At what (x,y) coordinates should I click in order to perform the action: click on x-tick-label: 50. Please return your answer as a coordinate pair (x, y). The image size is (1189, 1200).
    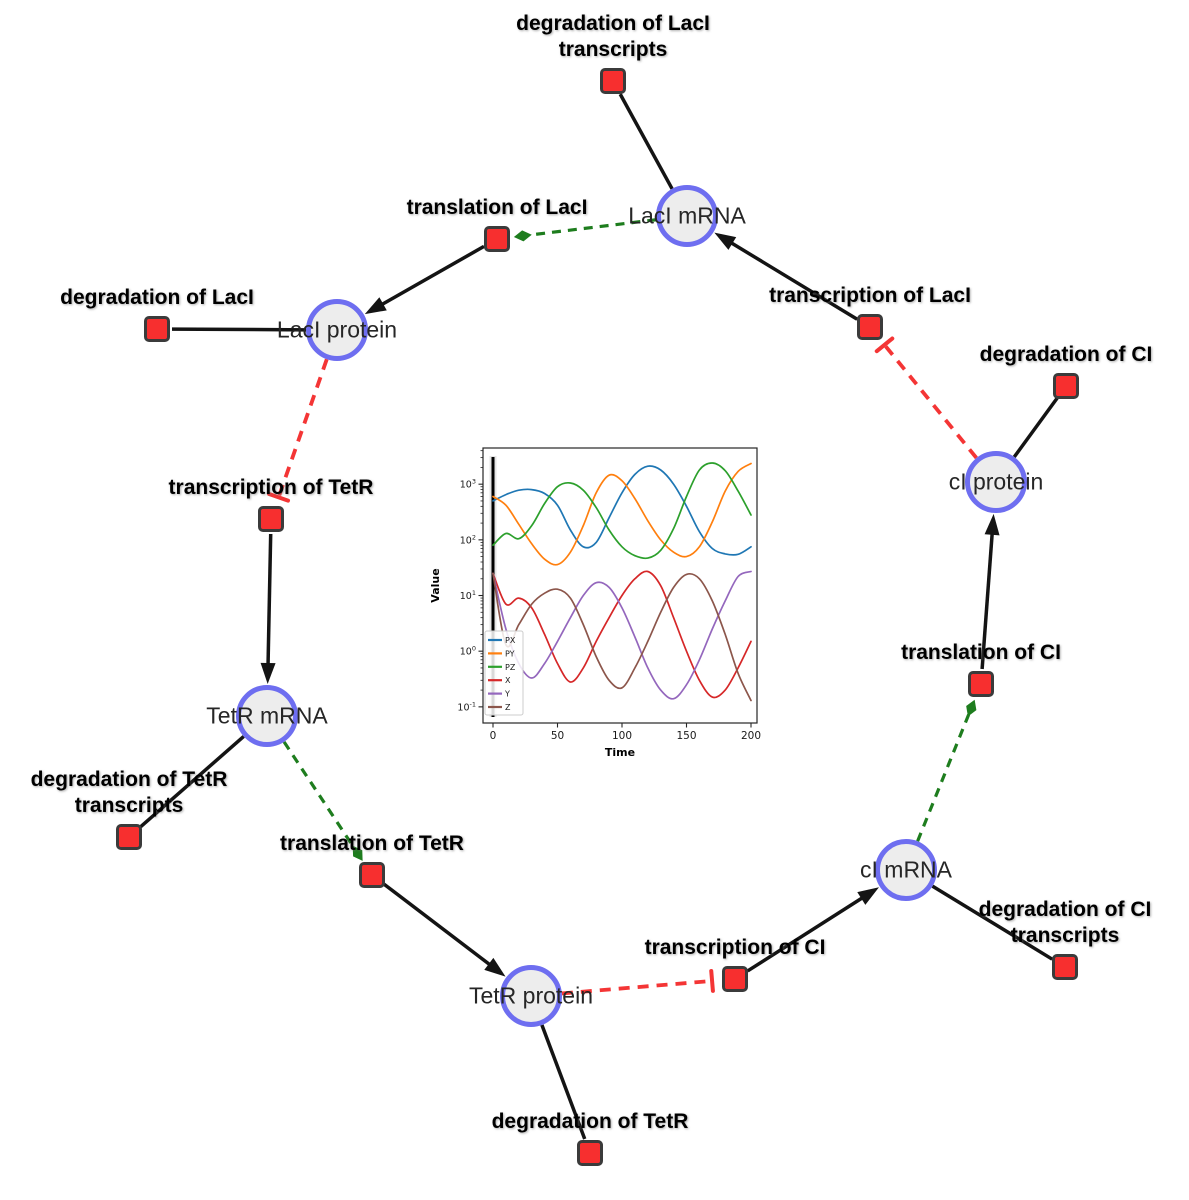
    Looking at the image, I should click on (557, 736).